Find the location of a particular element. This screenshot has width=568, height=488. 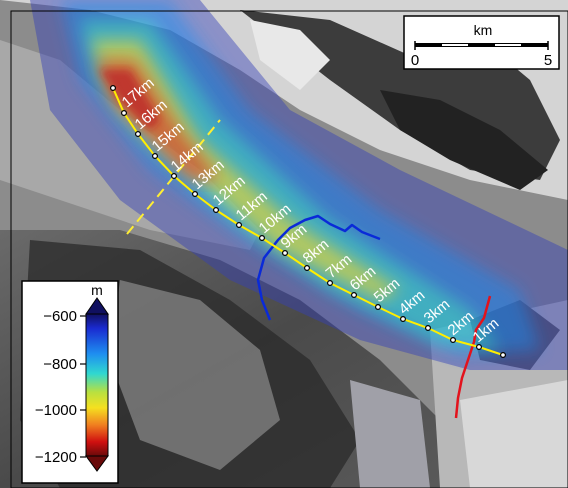

marker-16km is located at coordinates (138, 134).